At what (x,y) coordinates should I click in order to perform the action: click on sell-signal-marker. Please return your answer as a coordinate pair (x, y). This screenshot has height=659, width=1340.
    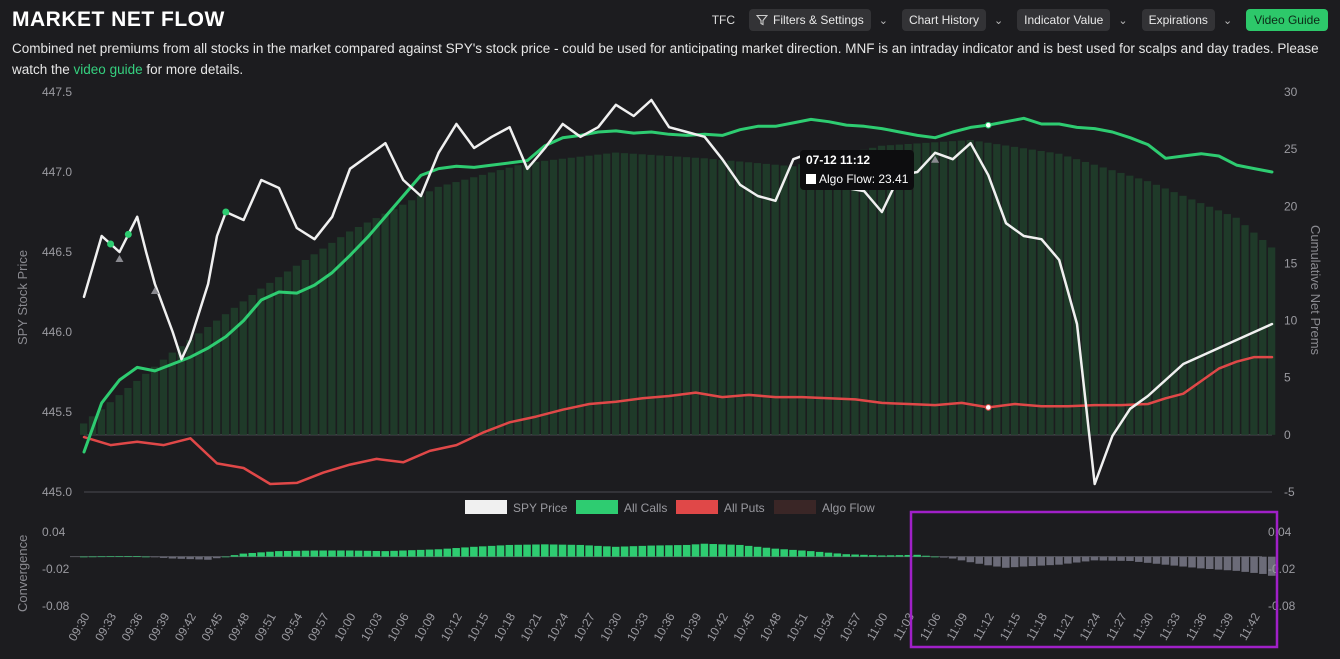
    Looking at the image, I should click on (935, 159).